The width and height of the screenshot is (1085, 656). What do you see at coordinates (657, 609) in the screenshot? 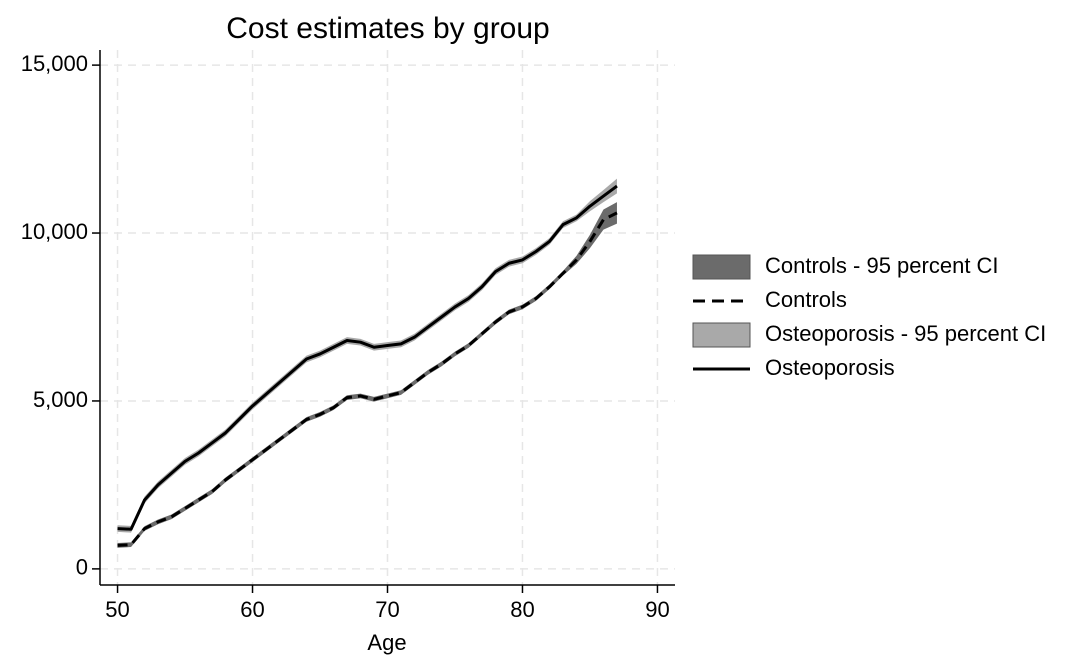
I see `x-tick-label: 90` at bounding box center [657, 609].